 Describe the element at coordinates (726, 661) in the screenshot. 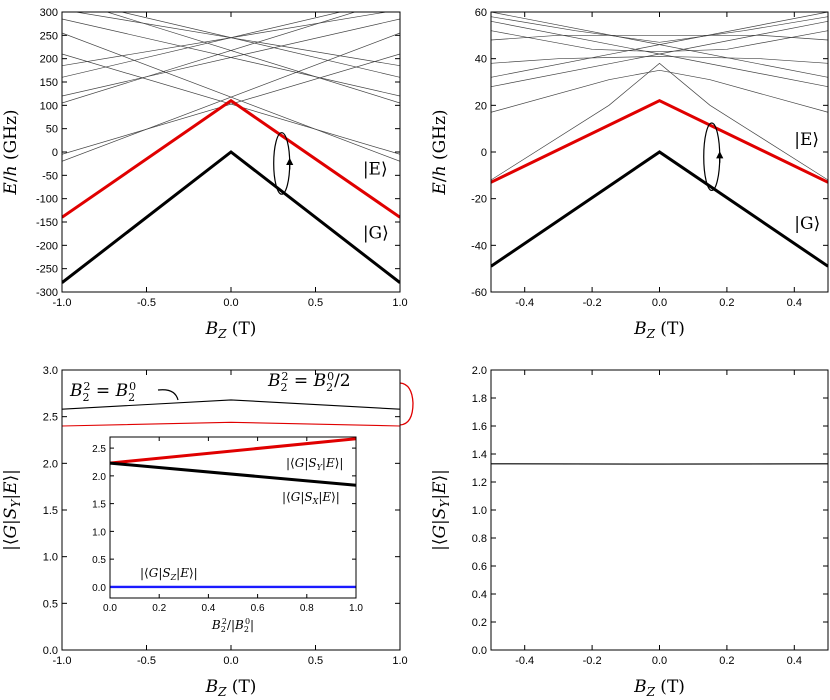

I see `x-tick-label: 0.2` at that location.